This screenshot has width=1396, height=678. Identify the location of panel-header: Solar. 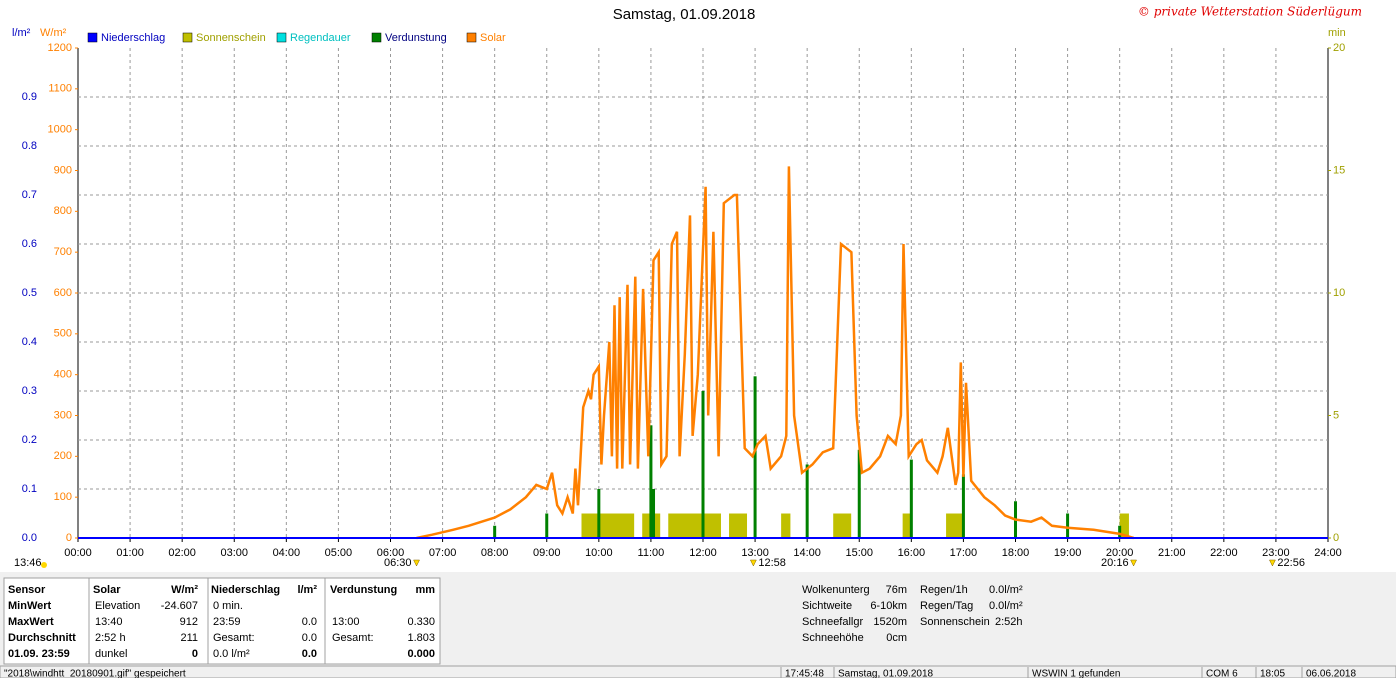
(107, 590).